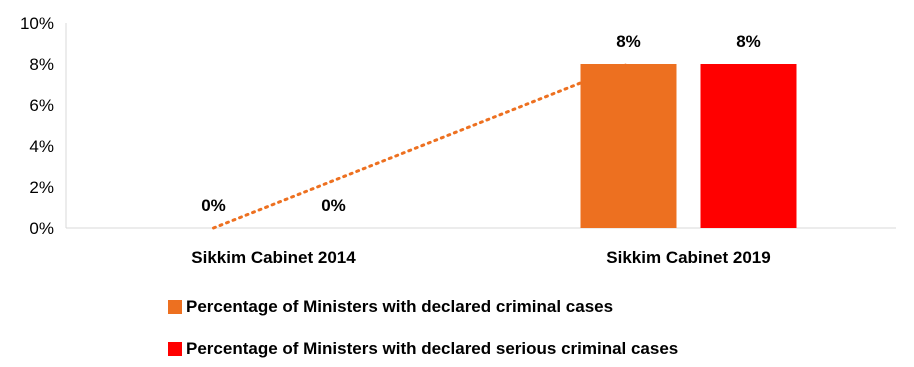  What do you see at coordinates (688, 257) in the screenshot?
I see `category-label: Sikkim Cabinet 2019` at bounding box center [688, 257].